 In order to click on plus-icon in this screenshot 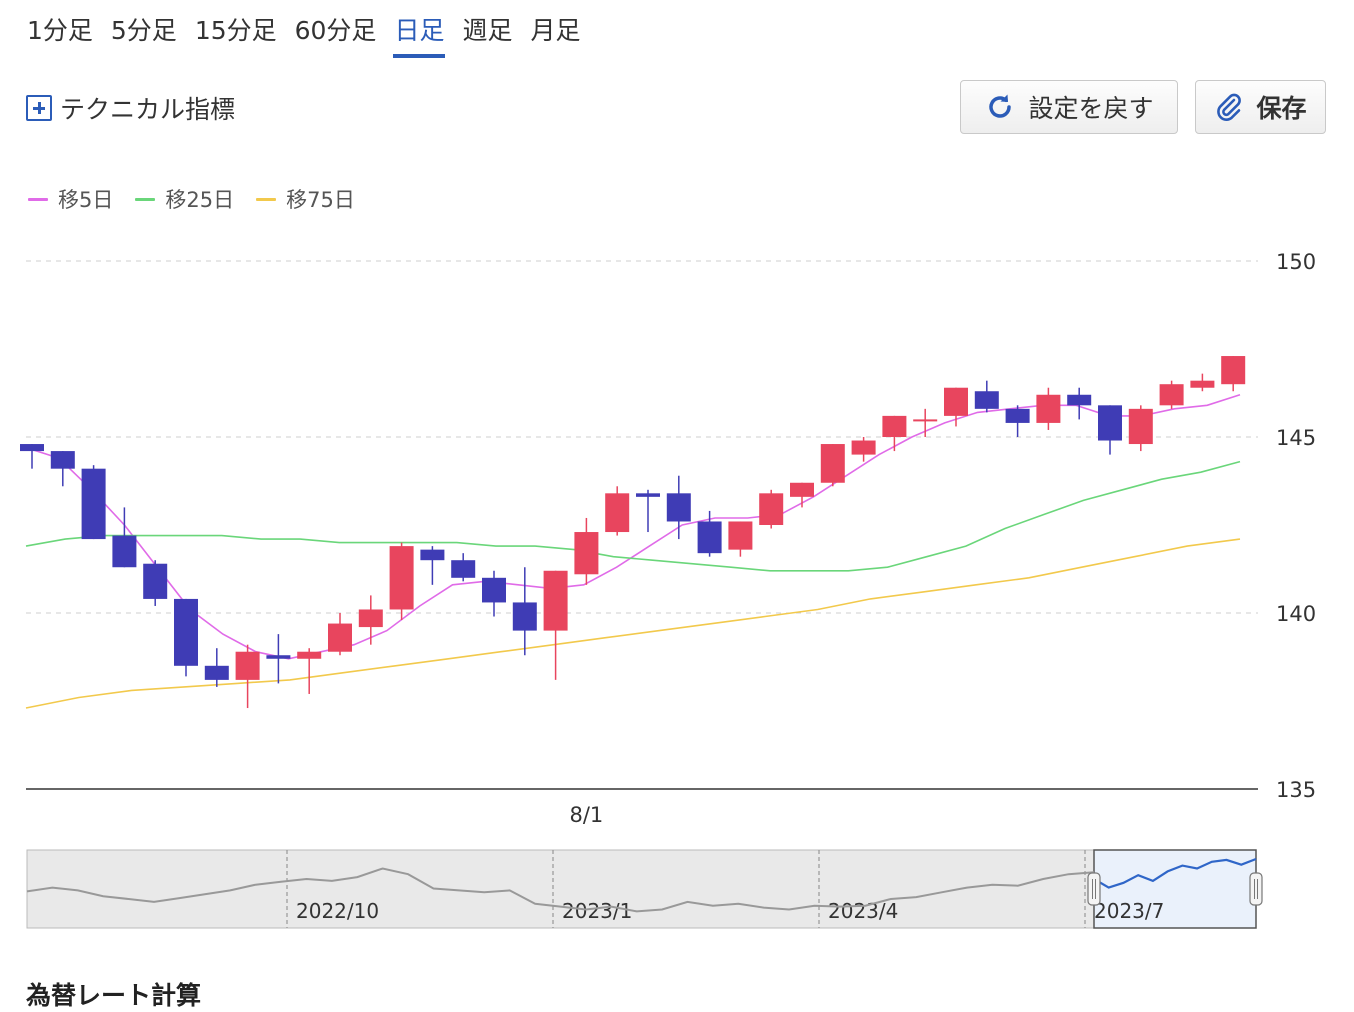, I will do `click(39, 108)`.